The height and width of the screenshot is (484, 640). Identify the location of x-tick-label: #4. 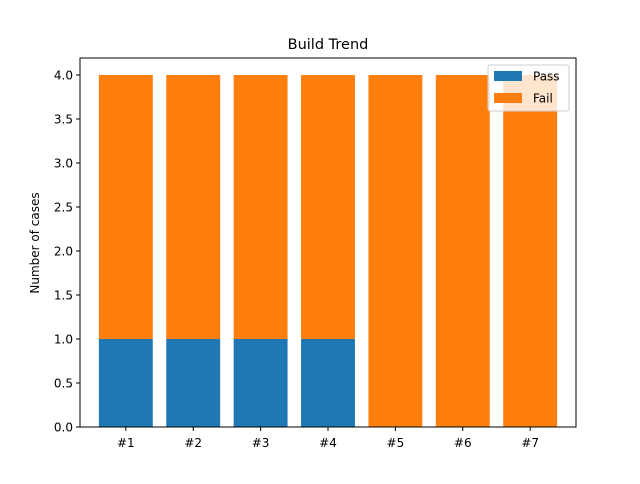
(328, 443).